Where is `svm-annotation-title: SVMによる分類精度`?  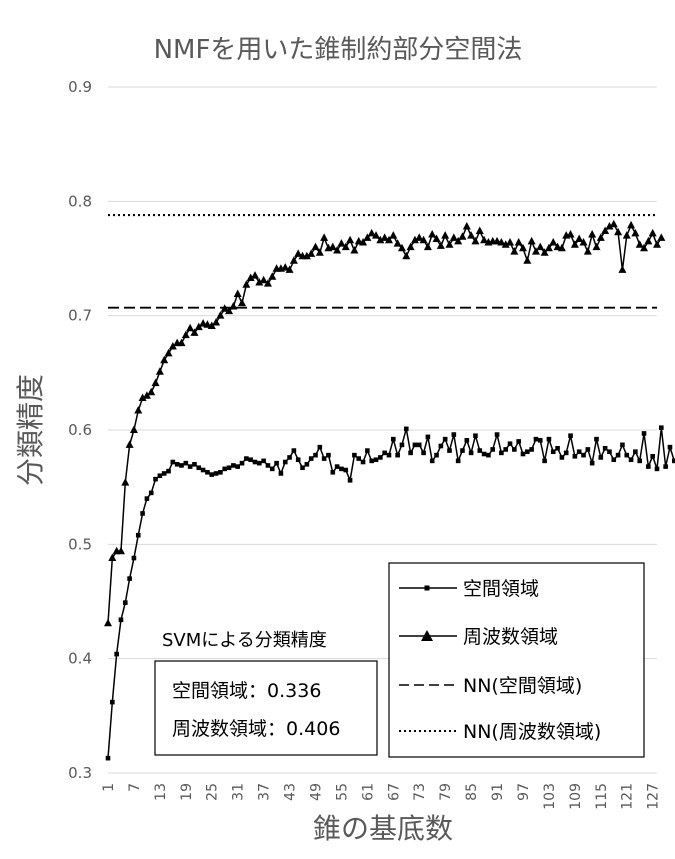
svm-annotation-title: SVMによる分類精度 is located at coordinates (244, 640).